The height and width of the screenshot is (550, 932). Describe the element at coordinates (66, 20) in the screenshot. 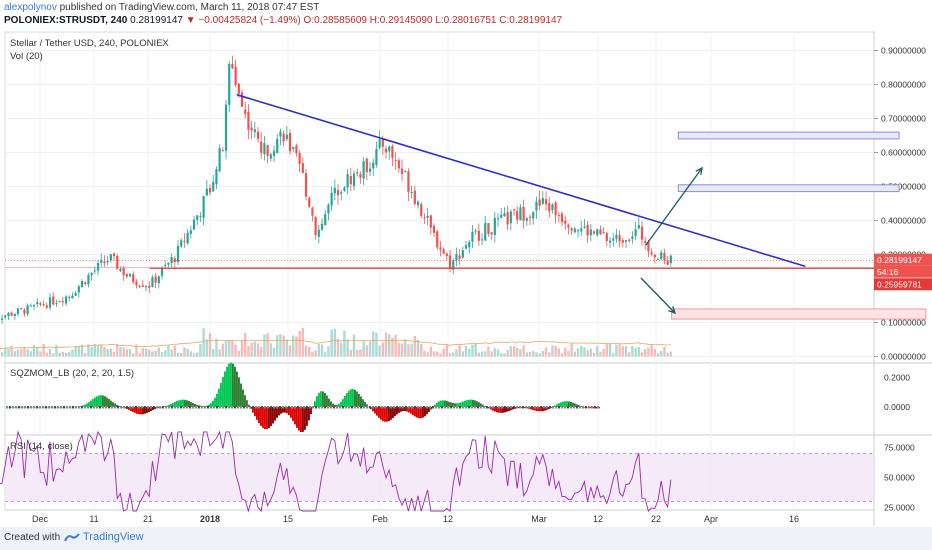

I see `symbol-label: POLONIEX:STRUSDT, 240` at that location.